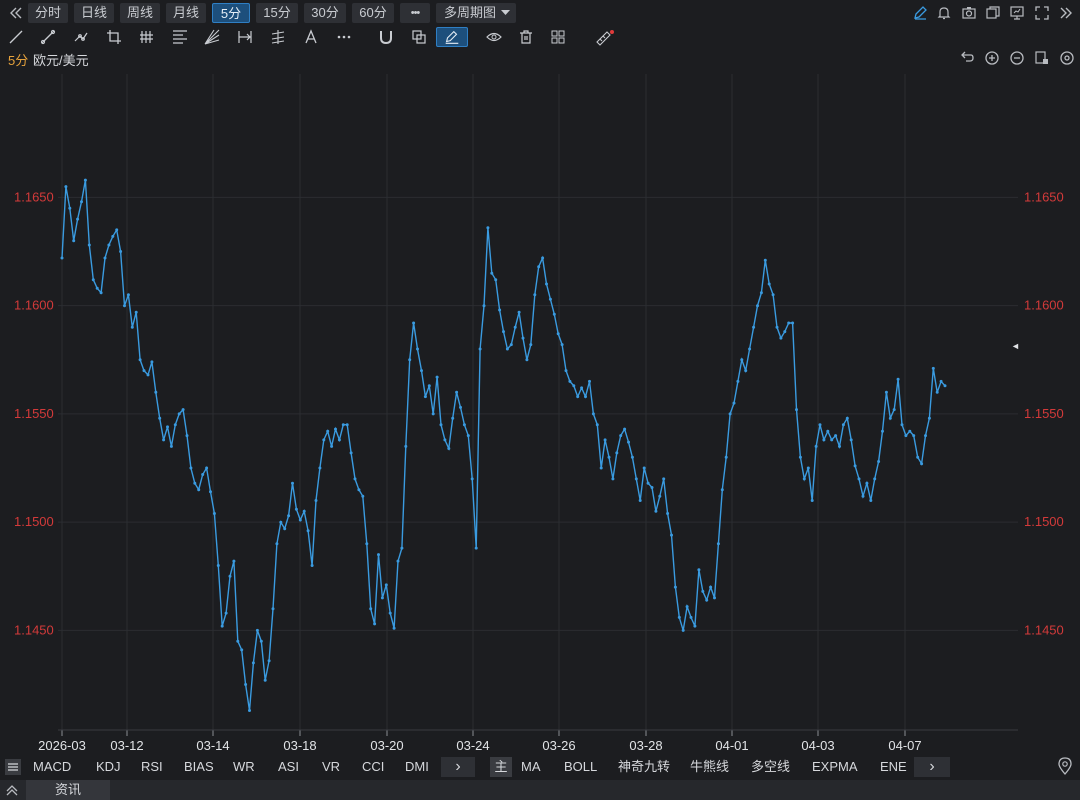  I want to click on multi-period-dropdown: 多周期图, so click(476, 13).